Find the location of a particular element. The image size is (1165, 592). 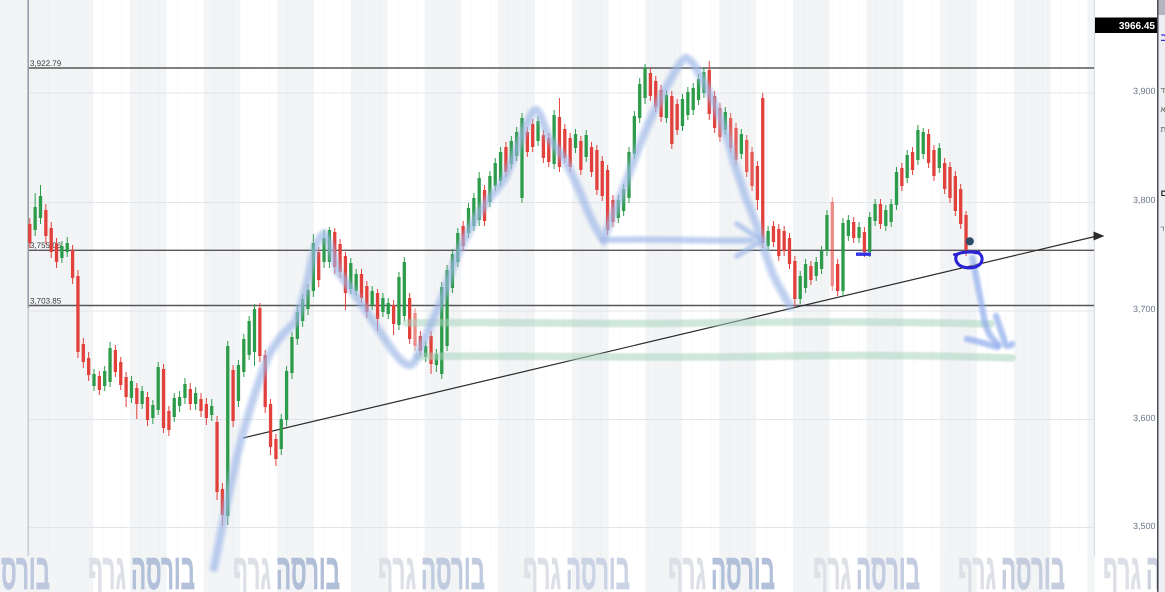

svg-text: א is located at coordinates (1163, 109).